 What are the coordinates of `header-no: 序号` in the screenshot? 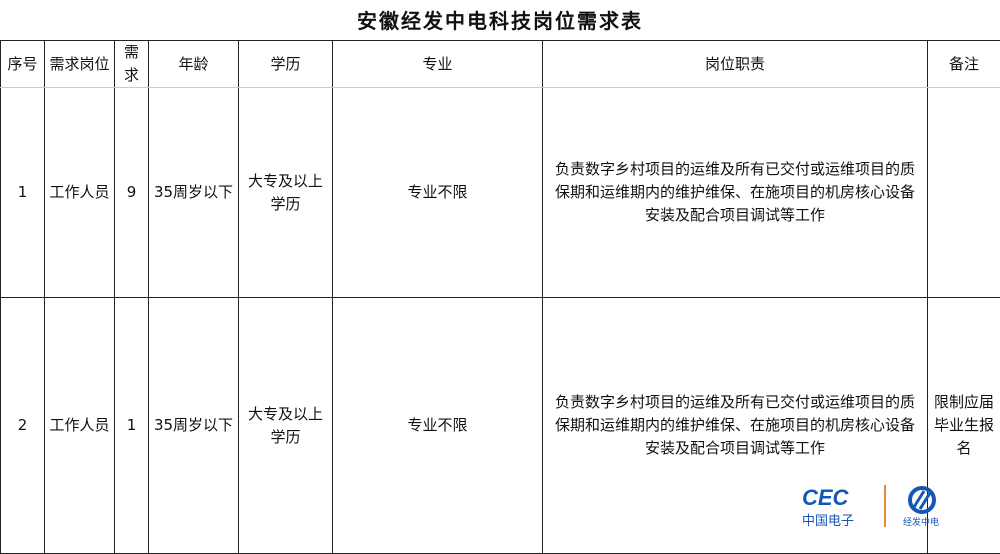 It's located at (23, 64).